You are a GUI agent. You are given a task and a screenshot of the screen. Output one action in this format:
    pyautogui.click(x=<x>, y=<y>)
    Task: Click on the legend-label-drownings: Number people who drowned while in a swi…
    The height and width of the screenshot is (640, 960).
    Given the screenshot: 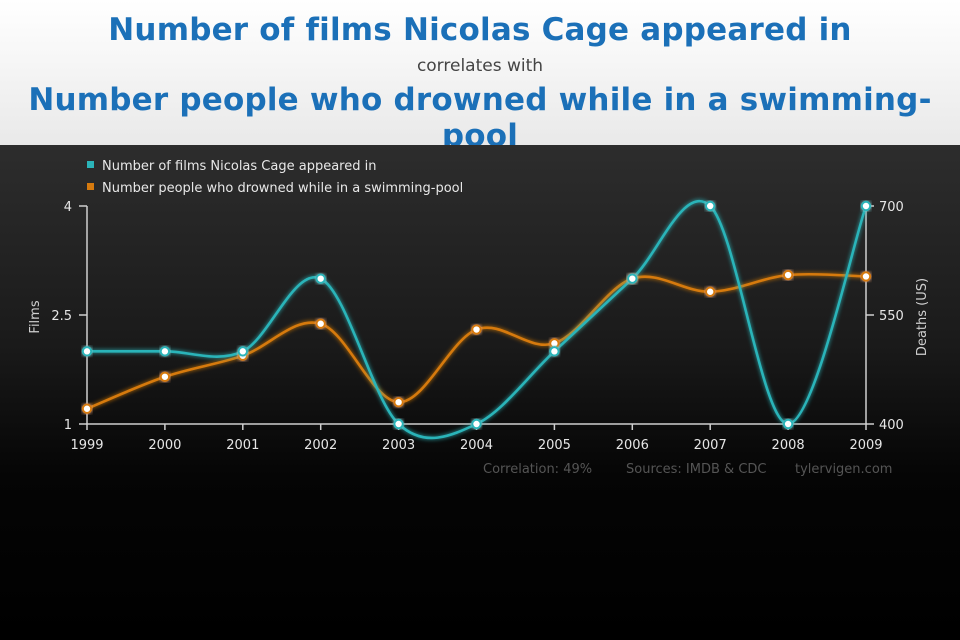 What is the action you would take?
    pyautogui.click(x=282, y=188)
    